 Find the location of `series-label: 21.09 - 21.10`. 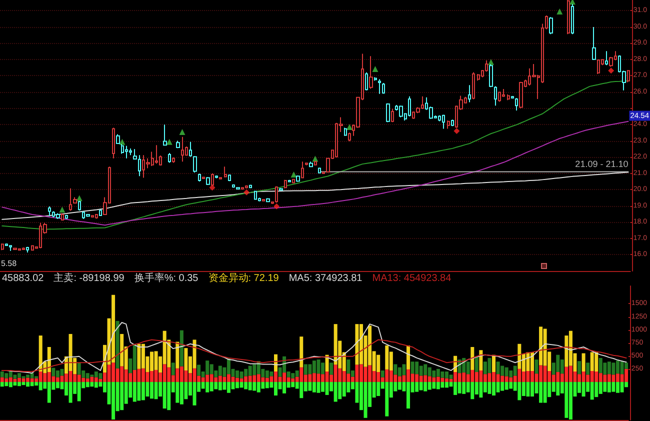

series-label: 21.09 - 21.10 is located at coordinates (601, 164).